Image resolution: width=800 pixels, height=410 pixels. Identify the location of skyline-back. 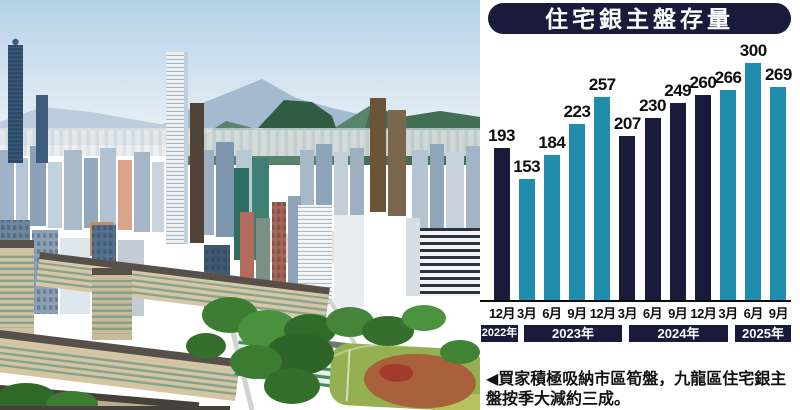
(240, 190).